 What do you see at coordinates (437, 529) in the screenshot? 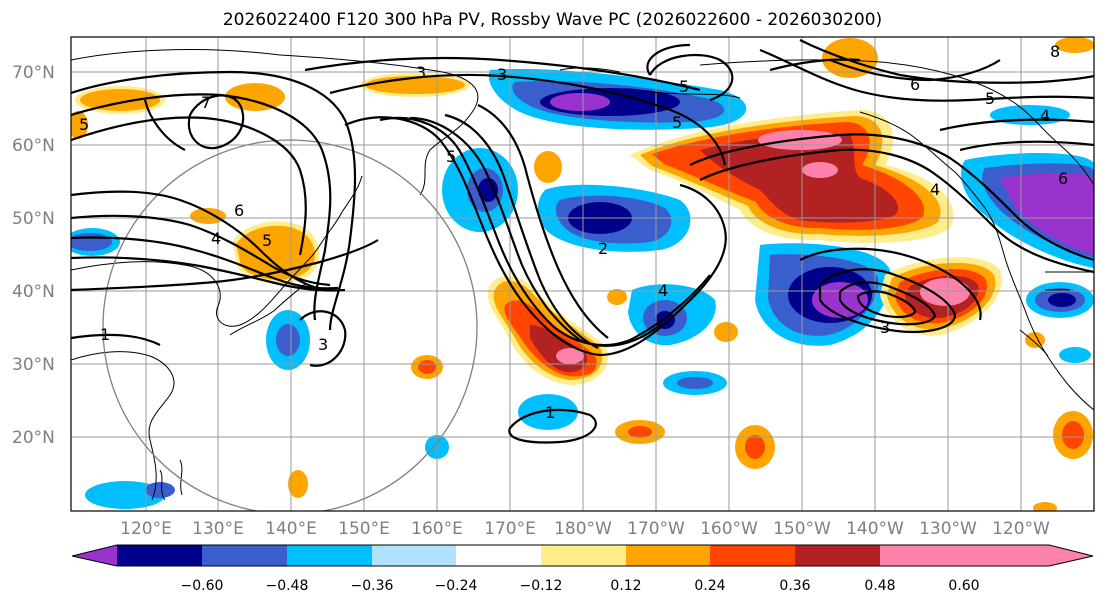
I see `lon-label: 160°E` at bounding box center [437, 529].